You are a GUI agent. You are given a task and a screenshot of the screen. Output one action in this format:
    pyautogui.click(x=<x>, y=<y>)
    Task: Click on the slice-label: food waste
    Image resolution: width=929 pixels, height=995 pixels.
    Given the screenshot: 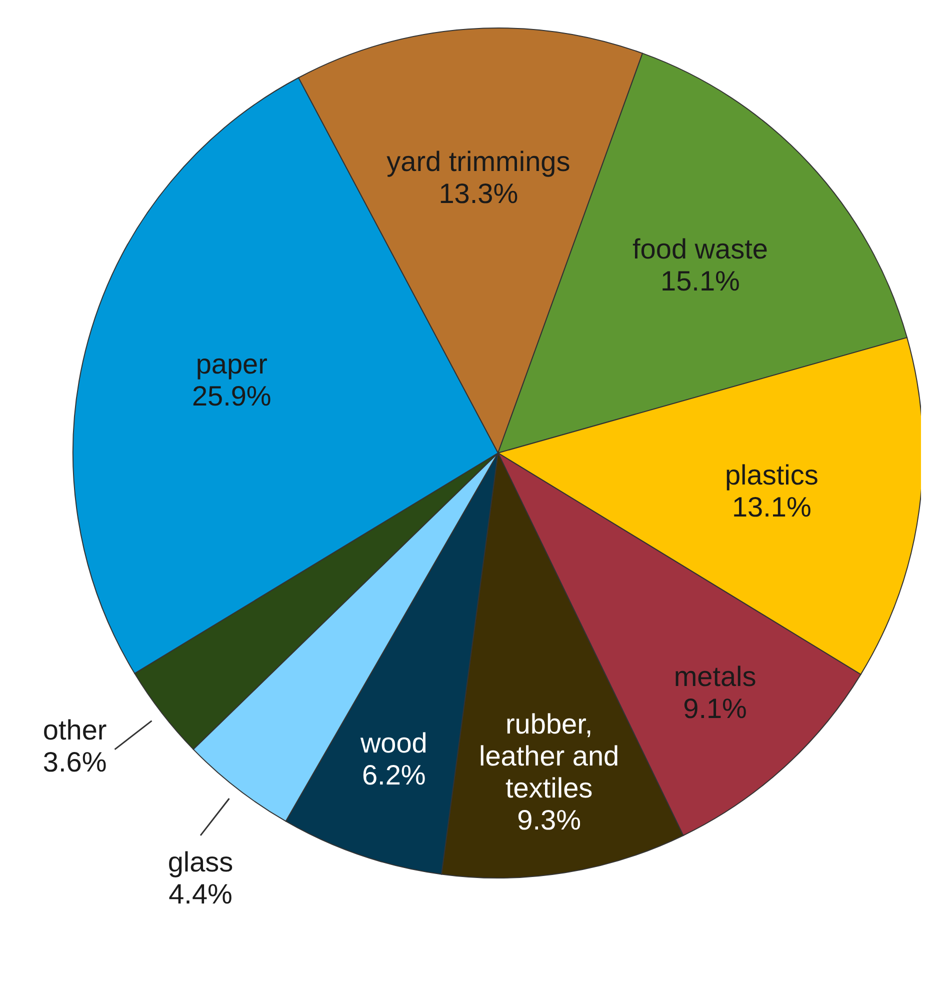 What is the action you would take?
    pyautogui.click(x=700, y=249)
    